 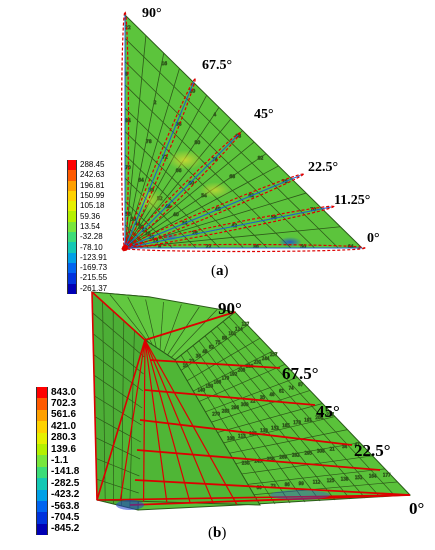 What do you see at coordinates (217, 65) in the screenshot?
I see `angle-label-67-5: 67.5°` at bounding box center [217, 65].